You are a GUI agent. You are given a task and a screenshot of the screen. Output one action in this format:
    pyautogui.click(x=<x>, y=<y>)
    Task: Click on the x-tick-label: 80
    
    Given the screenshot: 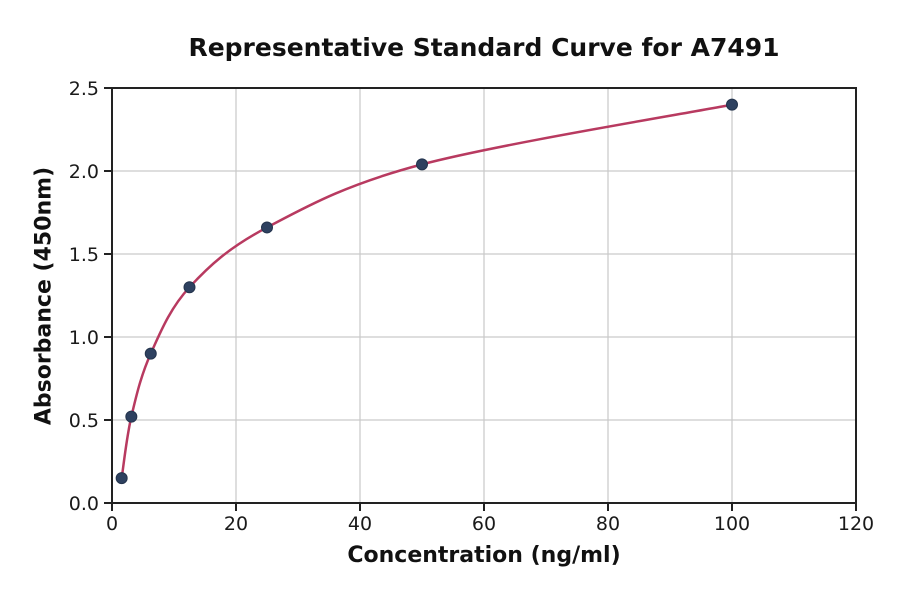 What is the action you would take?
    pyautogui.click(x=608, y=524)
    